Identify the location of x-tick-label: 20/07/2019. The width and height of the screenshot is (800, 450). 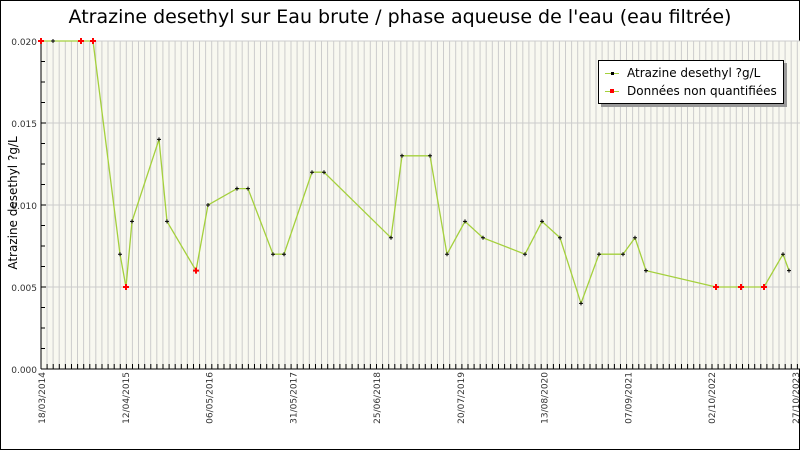
(462, 398).